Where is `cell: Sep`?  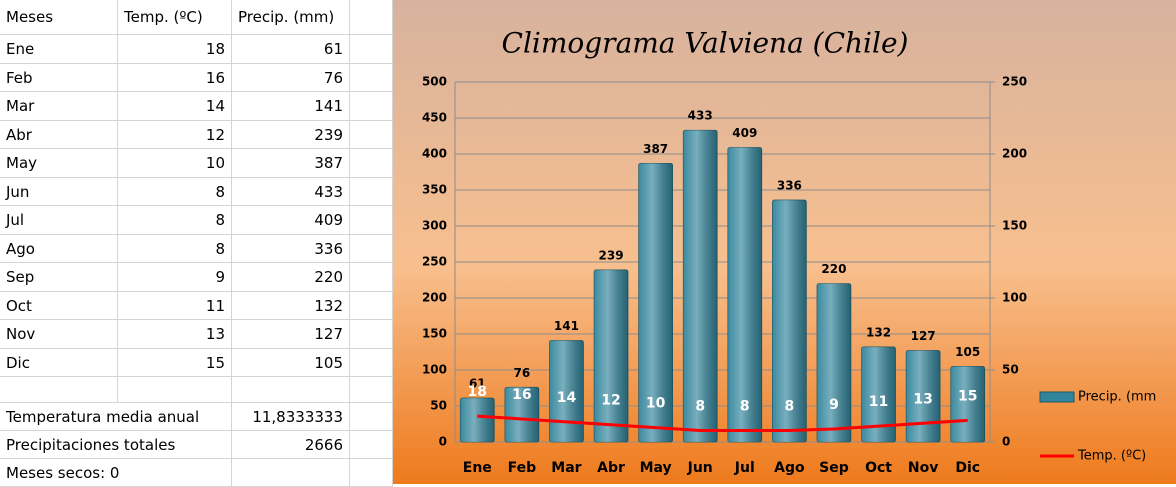
cell: Sep is located at coordinates (59, 277).